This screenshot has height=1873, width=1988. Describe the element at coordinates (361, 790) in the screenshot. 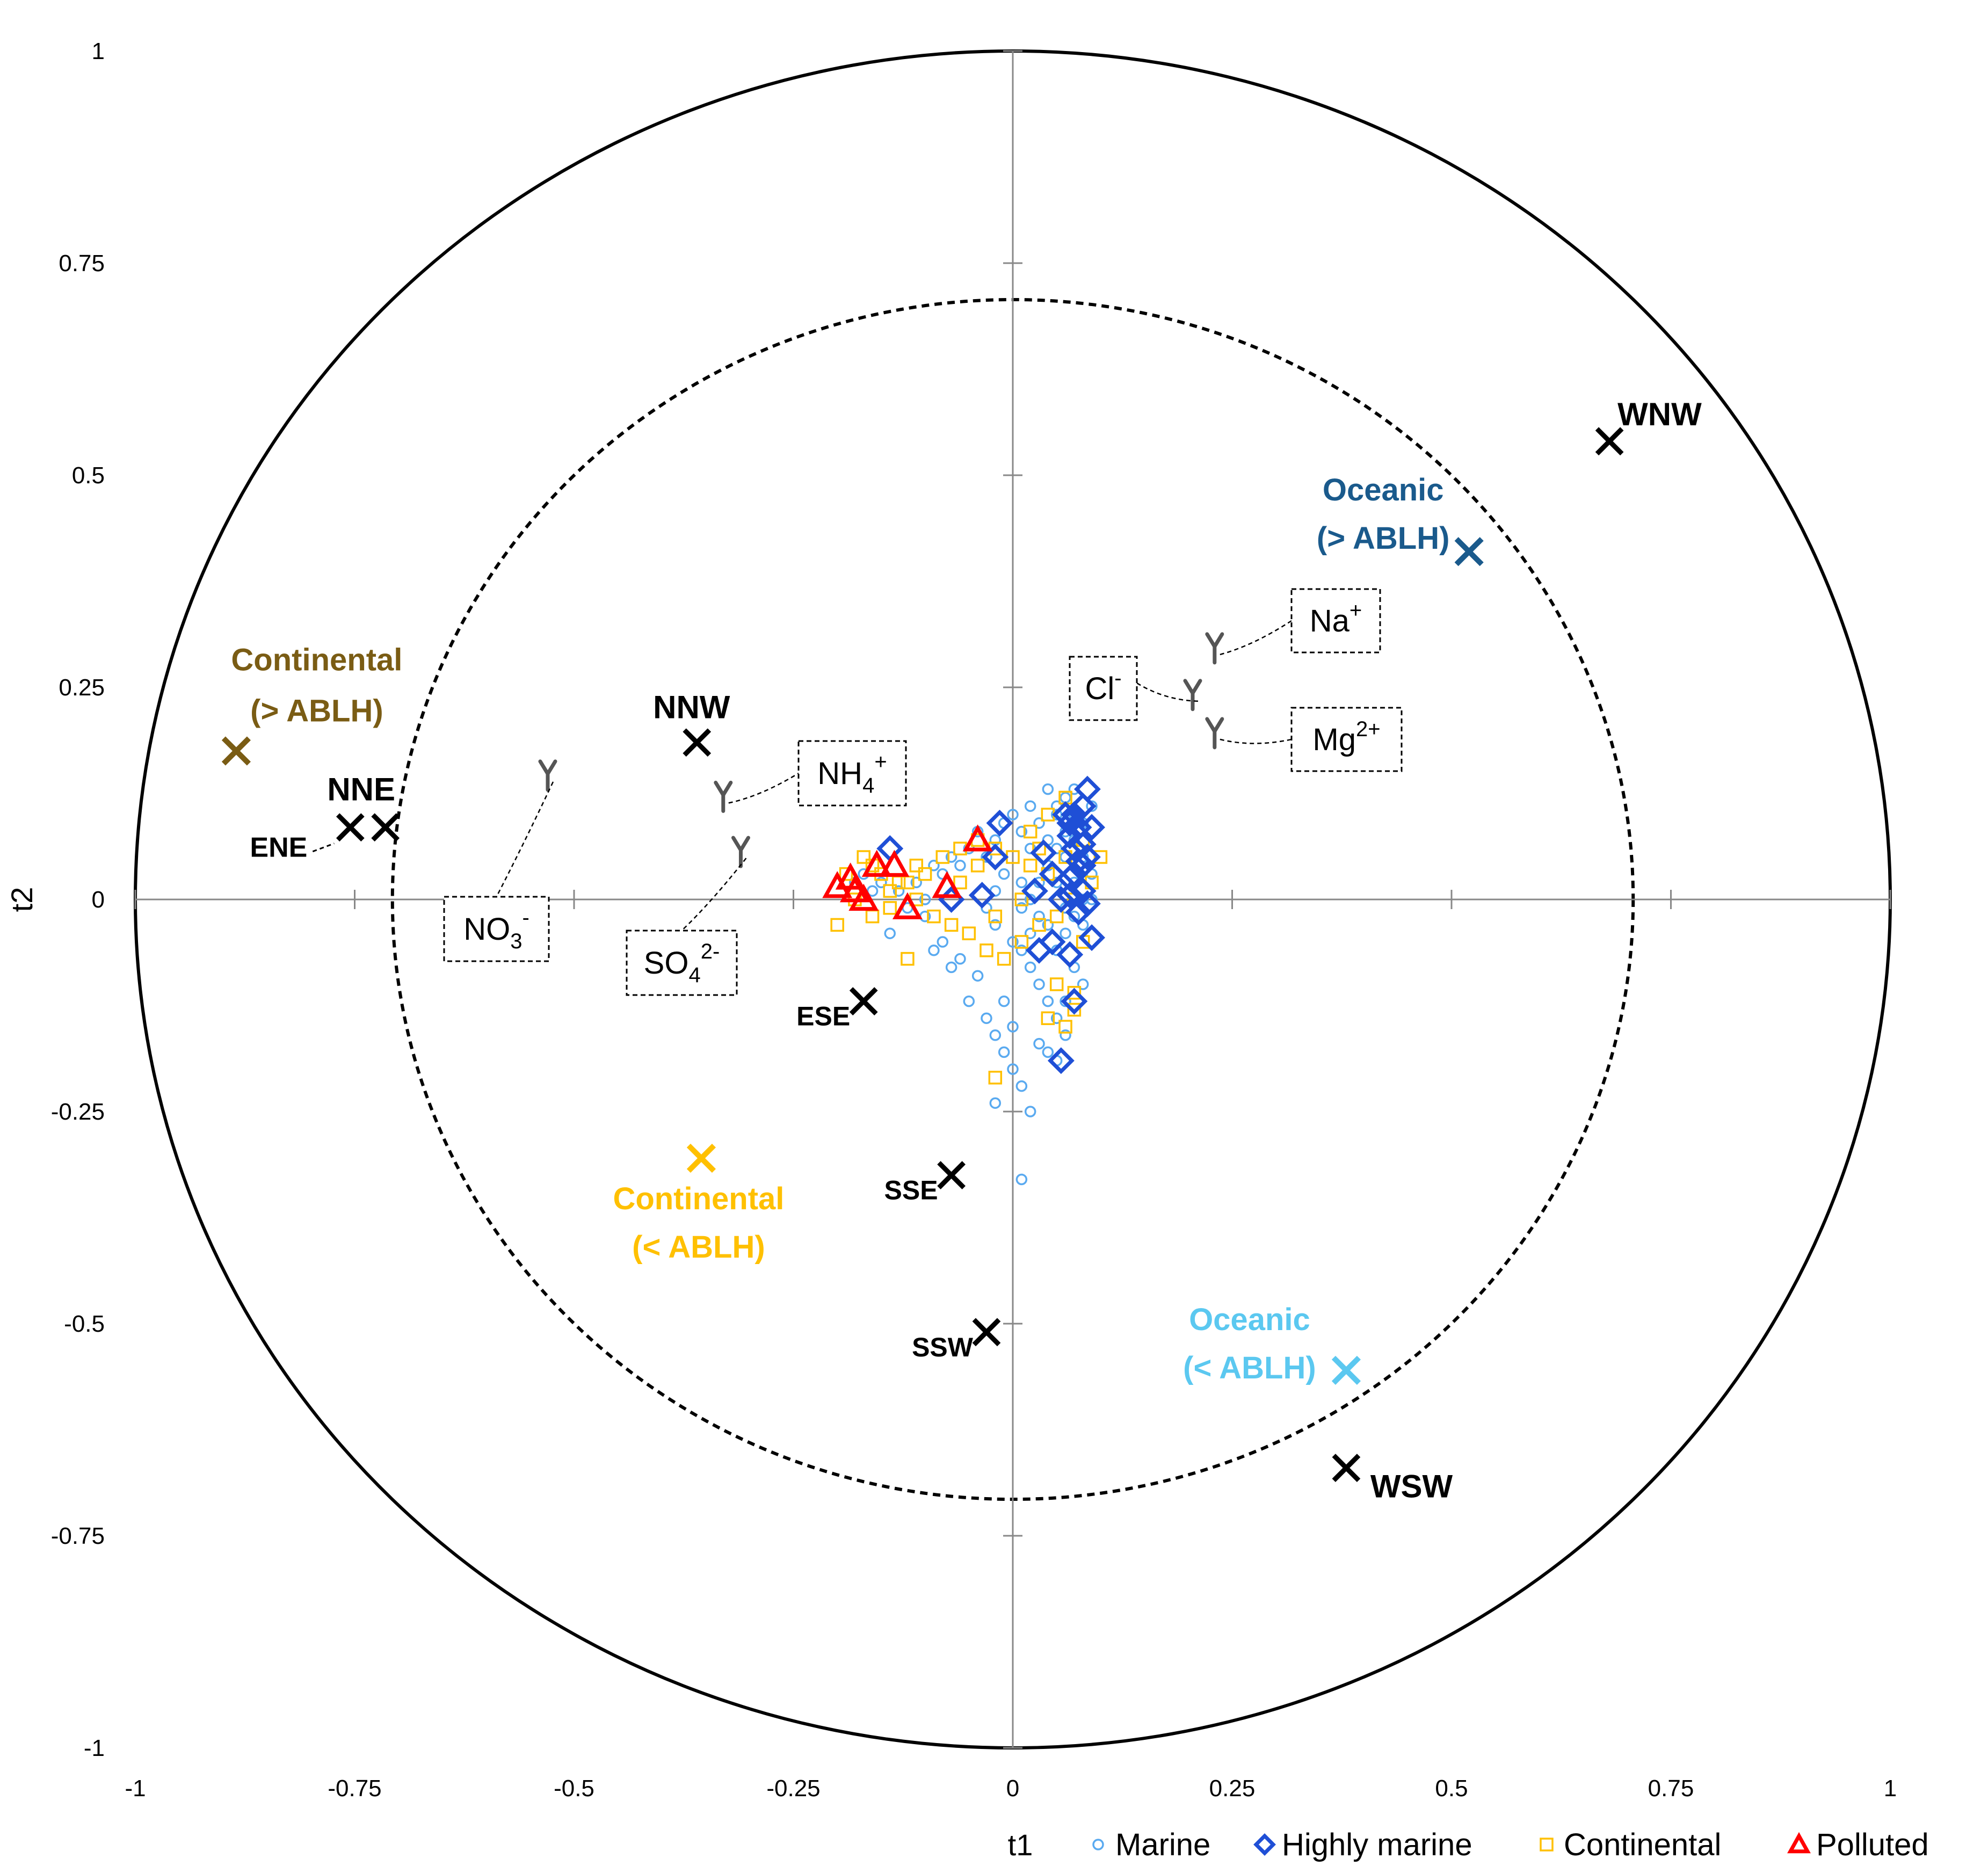

I see `wind-label-nne: NNE` at that location.